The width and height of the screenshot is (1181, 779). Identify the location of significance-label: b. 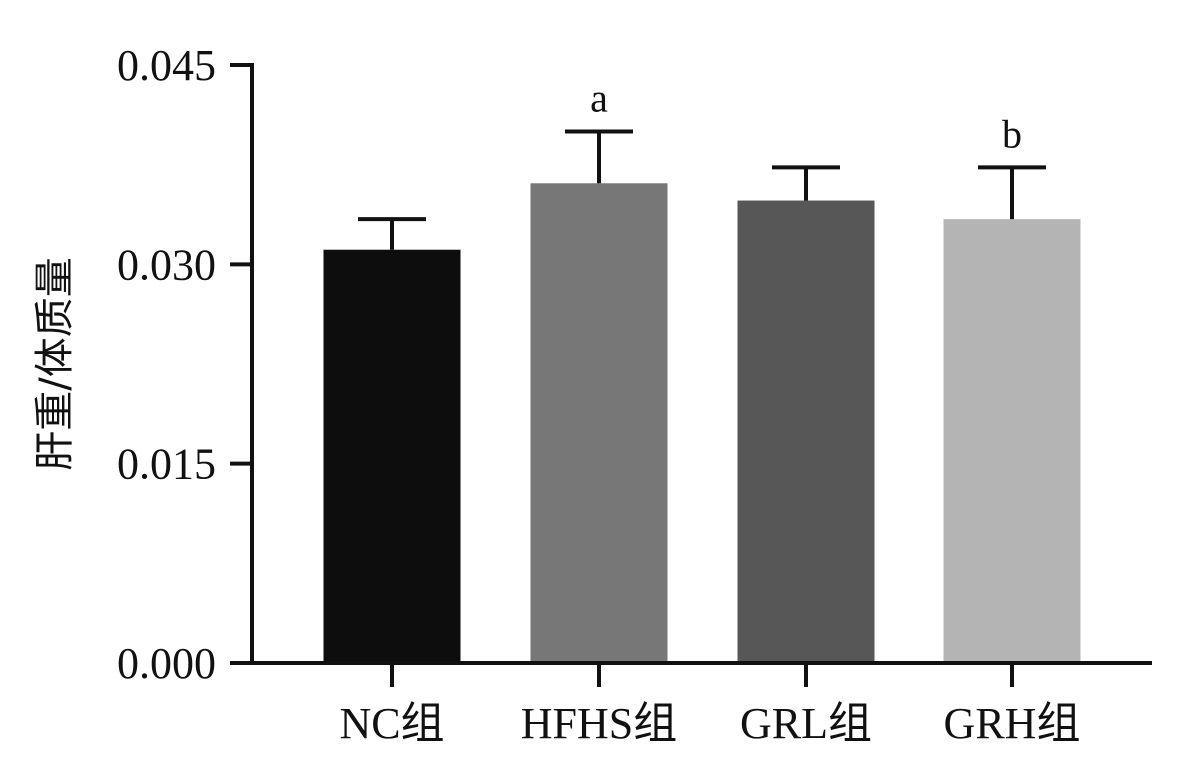
(1012, 133).